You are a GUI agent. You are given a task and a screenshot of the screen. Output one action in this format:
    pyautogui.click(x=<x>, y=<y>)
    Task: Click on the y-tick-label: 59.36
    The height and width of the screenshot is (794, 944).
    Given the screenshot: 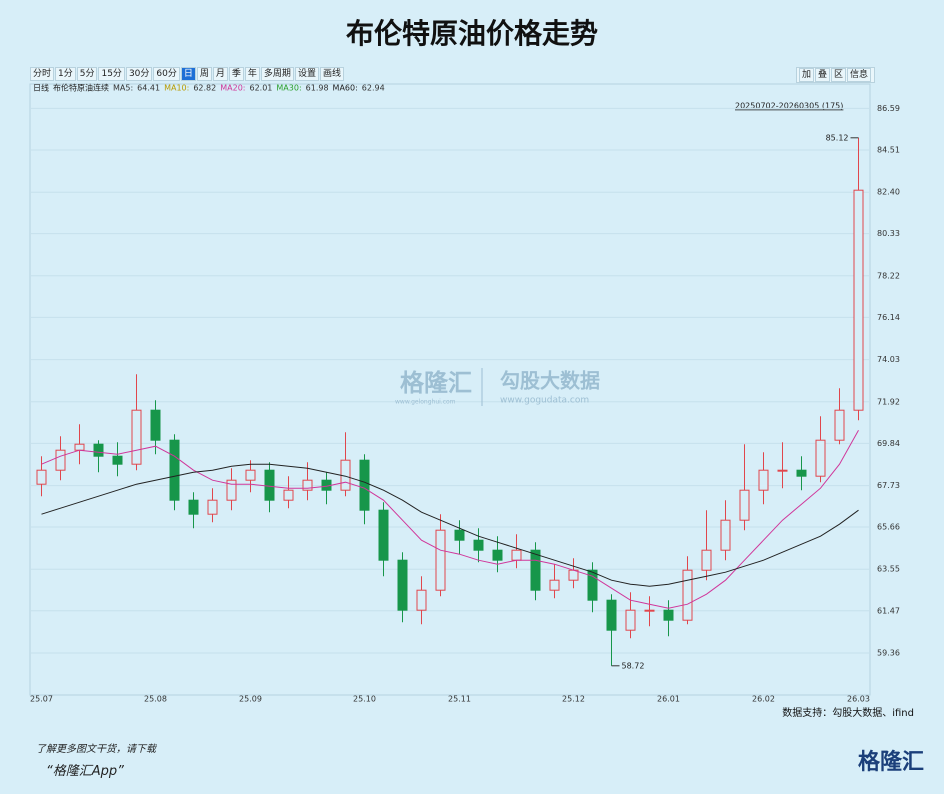 What is the action you would take?
    pyautogui.click(x=888, y=653)
    